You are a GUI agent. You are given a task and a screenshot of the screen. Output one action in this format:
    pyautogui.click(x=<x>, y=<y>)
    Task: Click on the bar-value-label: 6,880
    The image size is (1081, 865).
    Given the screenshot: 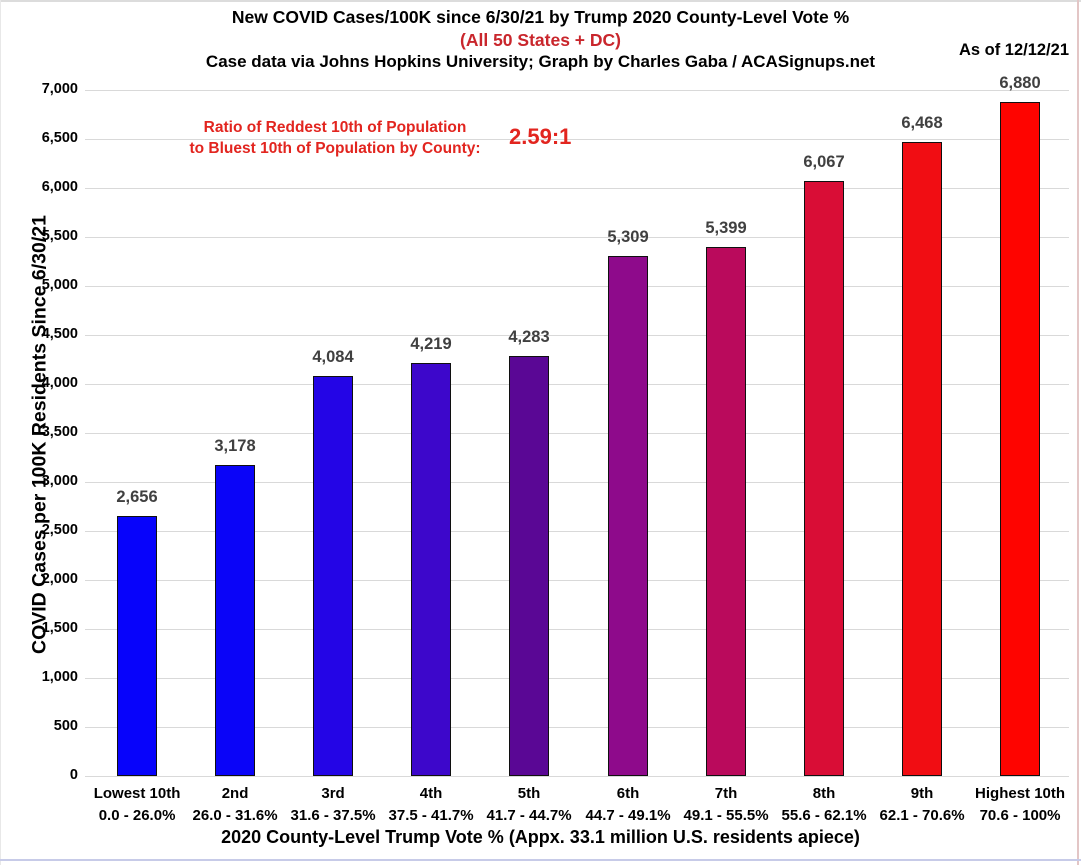 What is the action you would take?
    pyautogui.click(x=1020, y=83)
    